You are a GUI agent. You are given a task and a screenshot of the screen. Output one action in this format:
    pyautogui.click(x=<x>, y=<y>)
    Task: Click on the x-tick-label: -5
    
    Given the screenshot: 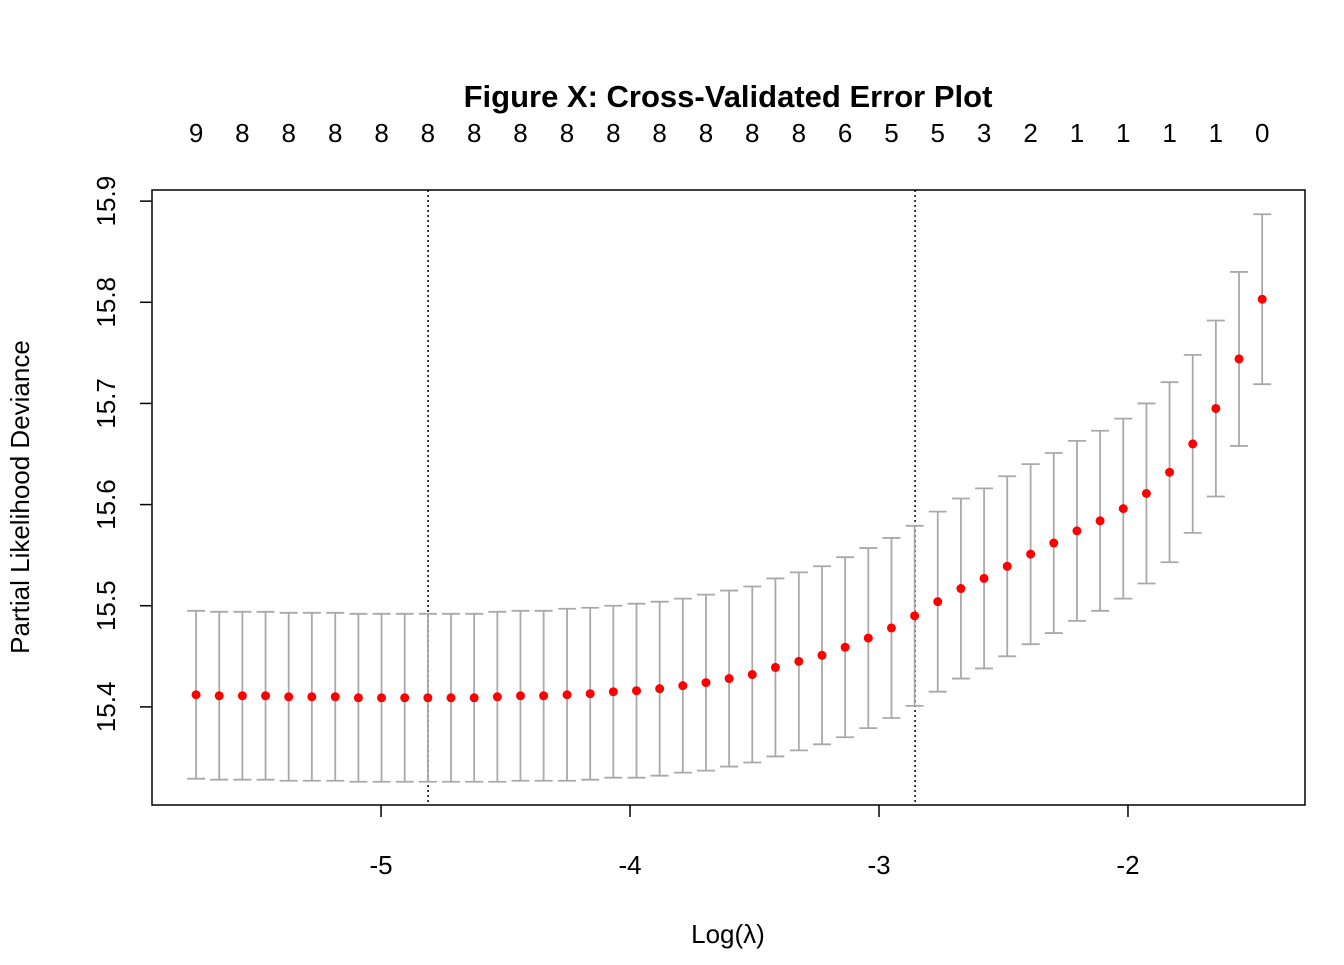 What is the action you would take?
    pyautogui.click(x=380, y=865)
    